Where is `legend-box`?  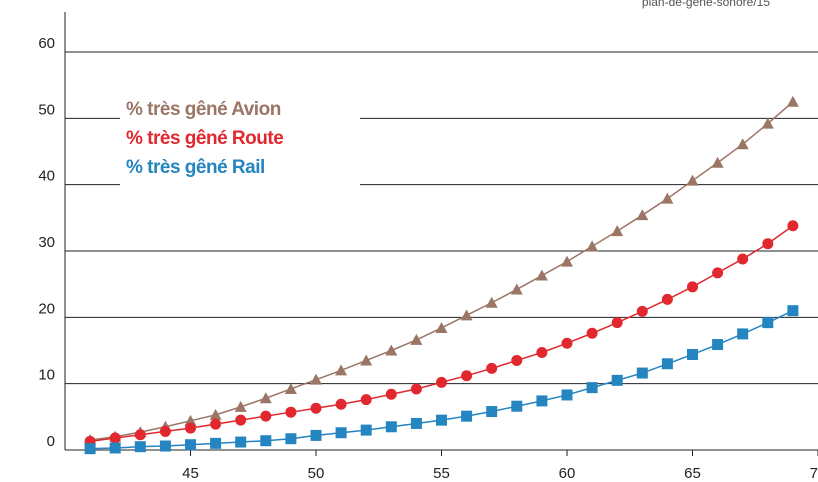 legend-box is located at coordinates (240, 142).